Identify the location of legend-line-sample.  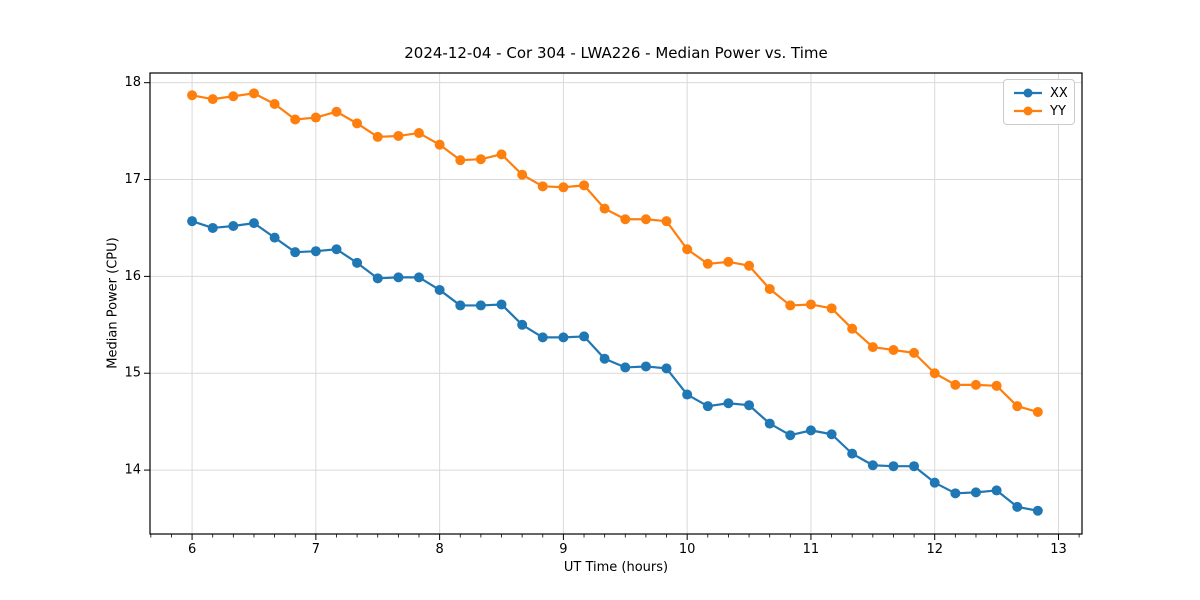
(1028, 93).